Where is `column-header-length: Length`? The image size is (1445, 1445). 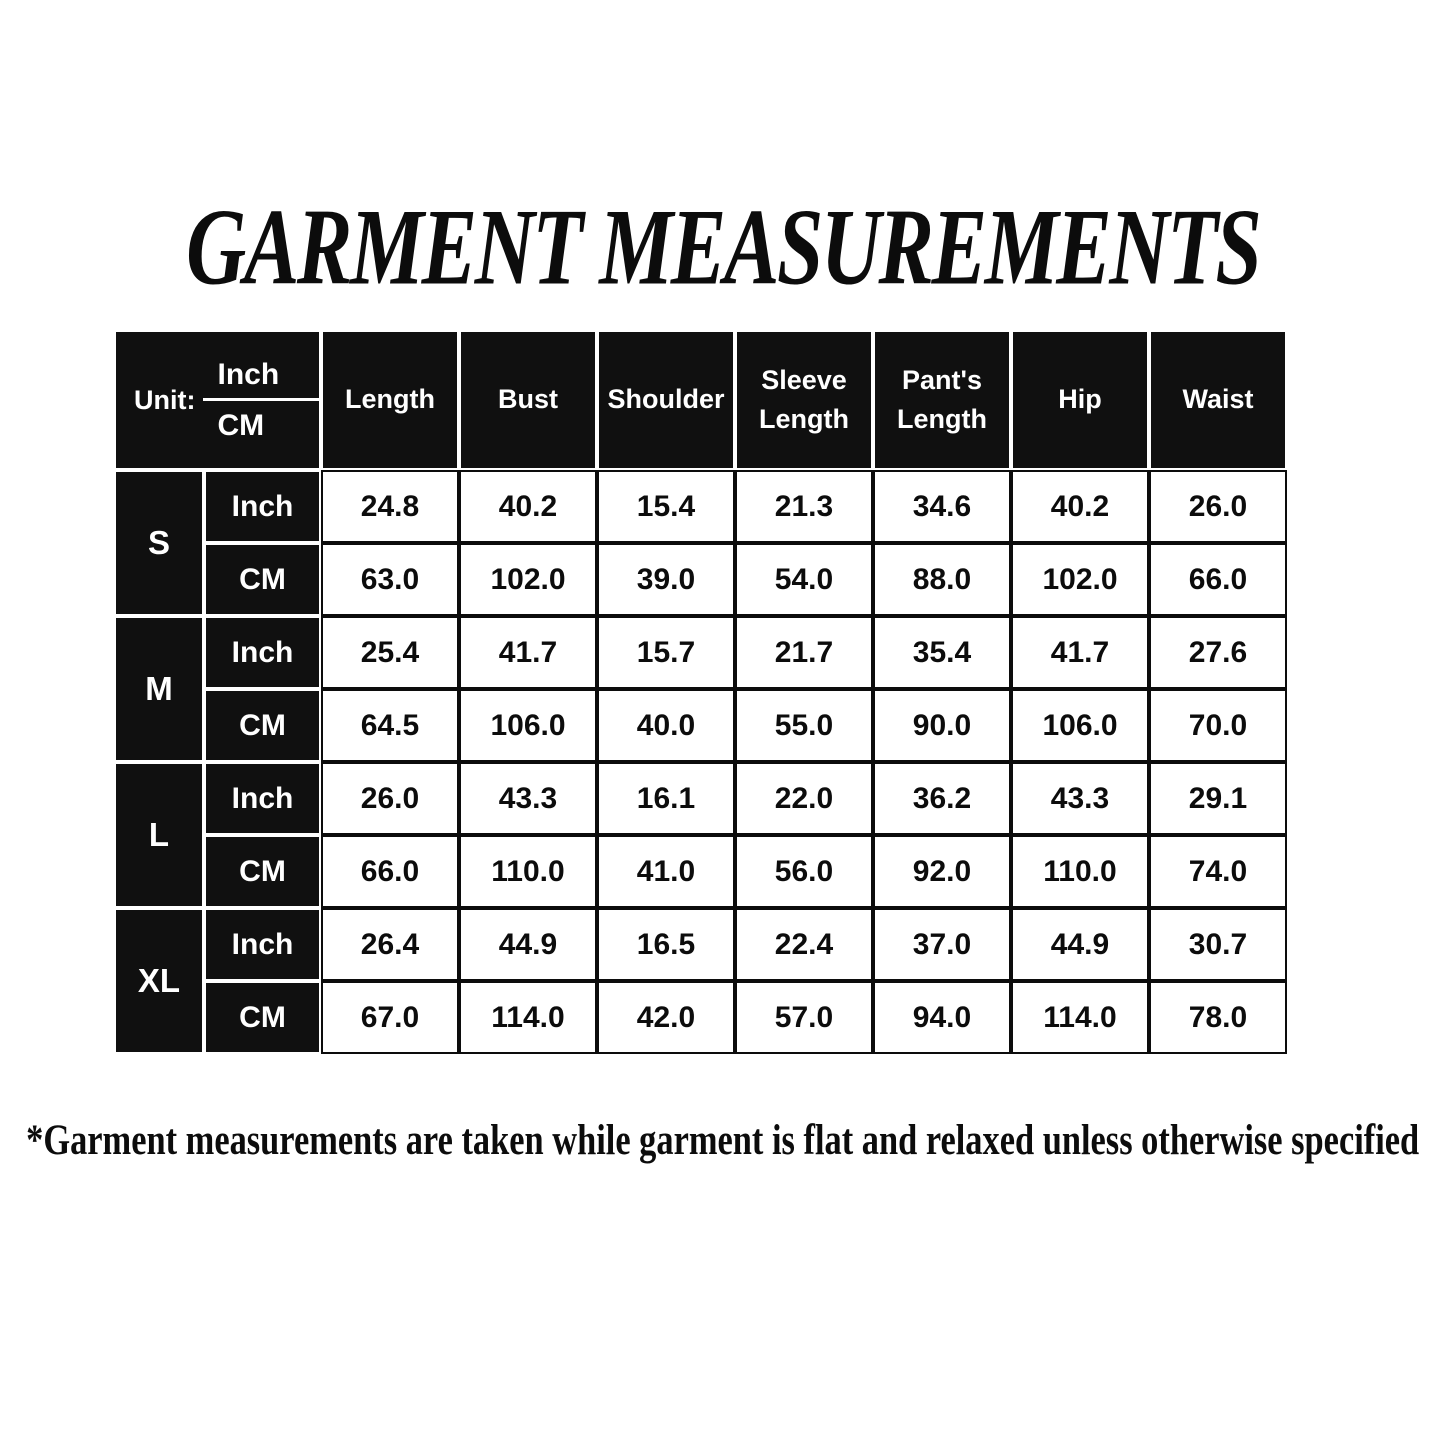 column-header-length: Length is located at coordinates (390, 400).